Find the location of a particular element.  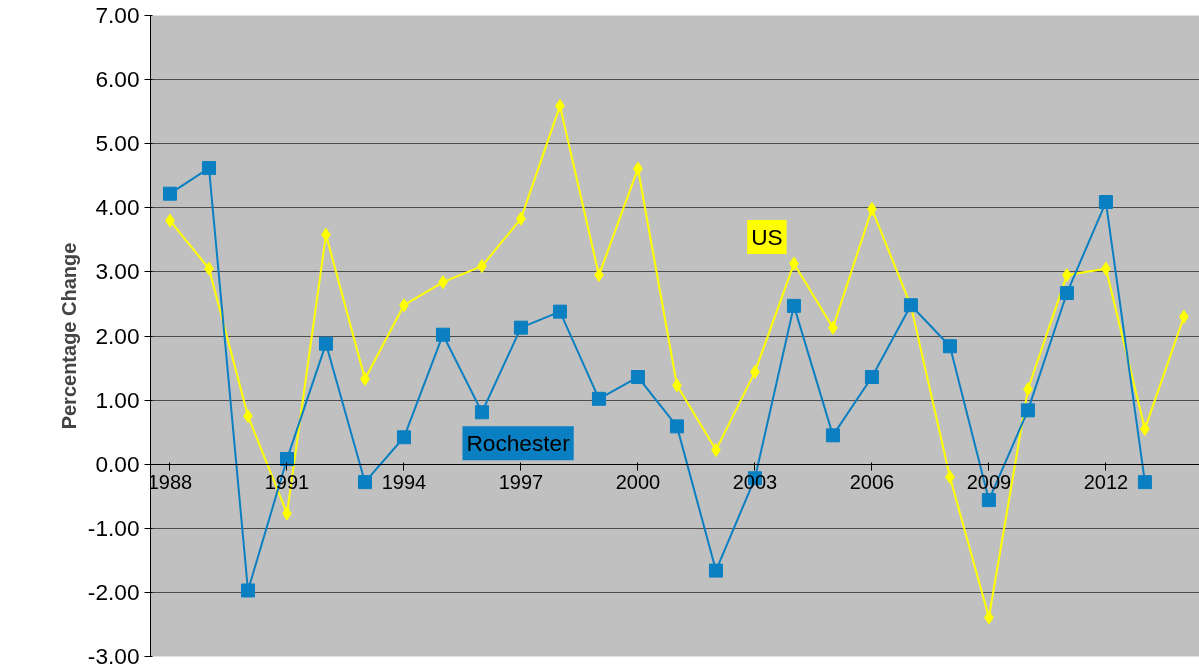

x-tick-label: 2000 is located at coordinates (638, 482).